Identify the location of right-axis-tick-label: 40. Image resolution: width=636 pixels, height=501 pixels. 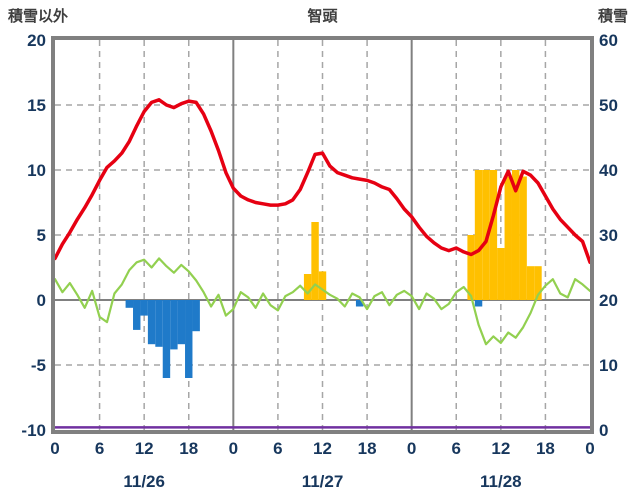
(608, 170).